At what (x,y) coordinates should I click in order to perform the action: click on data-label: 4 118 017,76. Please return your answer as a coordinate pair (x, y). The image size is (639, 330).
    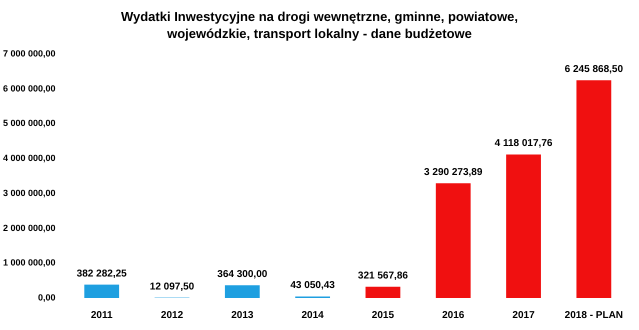
    Looking at the image, I should click on (523, 144).